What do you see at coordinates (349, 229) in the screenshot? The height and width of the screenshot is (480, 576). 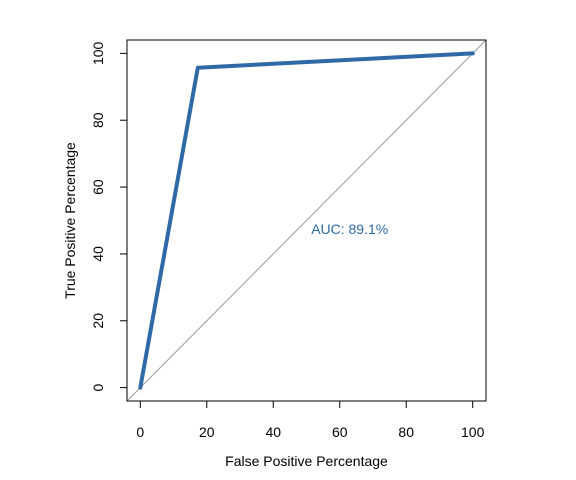 I see `auc-annotation: AUC: 89.1%` at bounding box center [349, 229].